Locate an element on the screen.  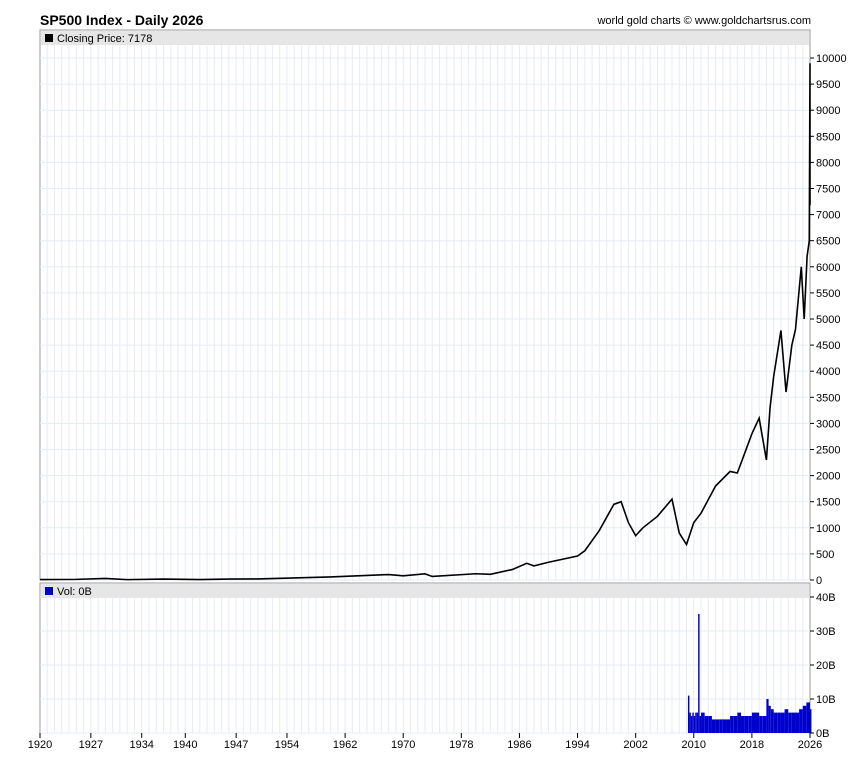
price-y-tick-label: 6500 is located at coordinates (828, 242).